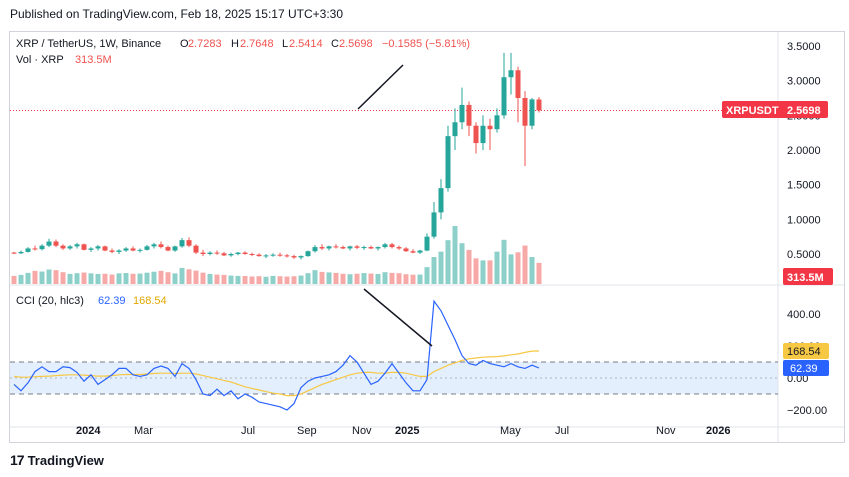 The width and height of the screenshot is (849, 477). I want to click on price-badge-symbol: XRPUSDT, so click(752, 111).